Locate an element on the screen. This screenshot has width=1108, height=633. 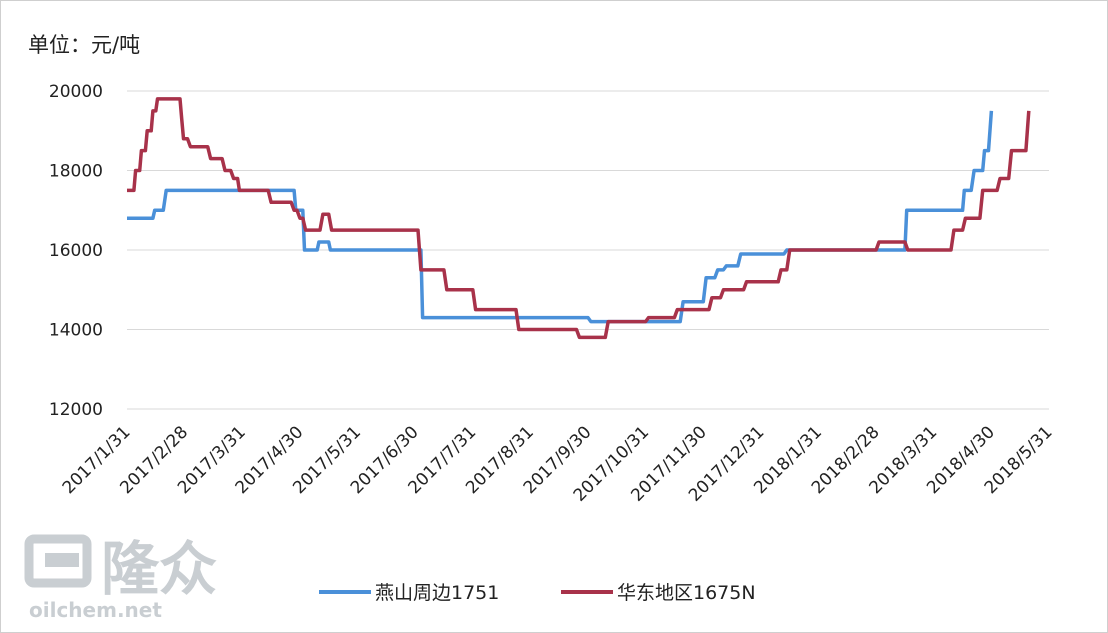
unit-label: 单位：元/吨 is located at coordinates (84, 45).